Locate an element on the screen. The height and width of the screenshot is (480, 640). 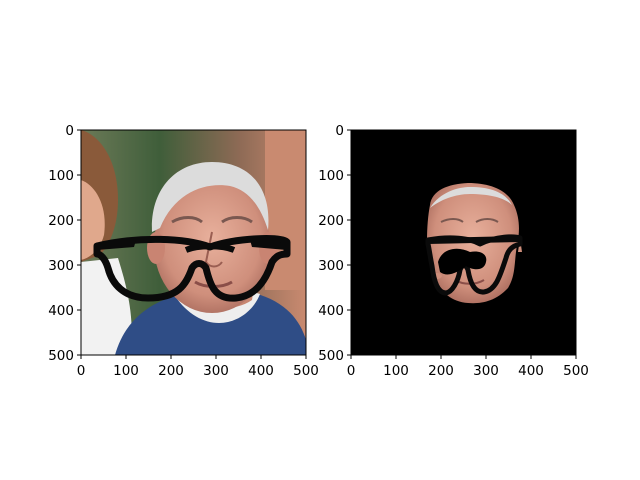
right-y-tick-label: 200 is located at coordinates (331, 221).